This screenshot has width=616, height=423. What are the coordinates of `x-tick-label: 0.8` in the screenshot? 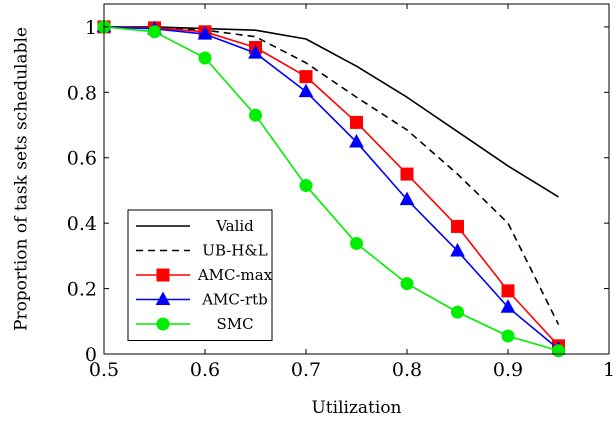 It's located at (407, 370).